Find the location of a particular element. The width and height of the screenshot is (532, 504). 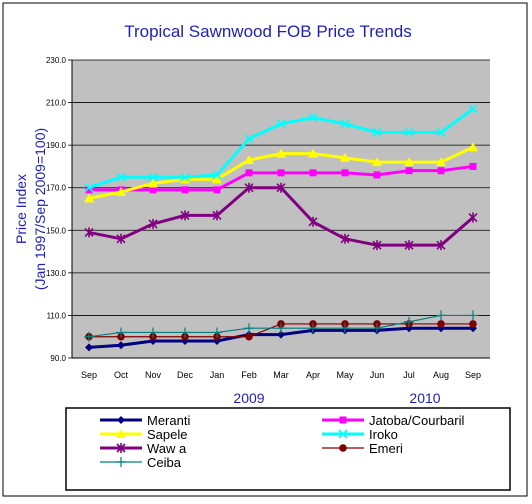

legend-label: Emeri is located at coordinates (386, 448).